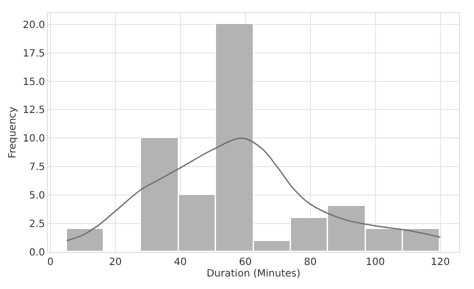  Describe the element at coordinates (37, 168) in the screenshot. I see `y-tick-label: 7.5` at that location.